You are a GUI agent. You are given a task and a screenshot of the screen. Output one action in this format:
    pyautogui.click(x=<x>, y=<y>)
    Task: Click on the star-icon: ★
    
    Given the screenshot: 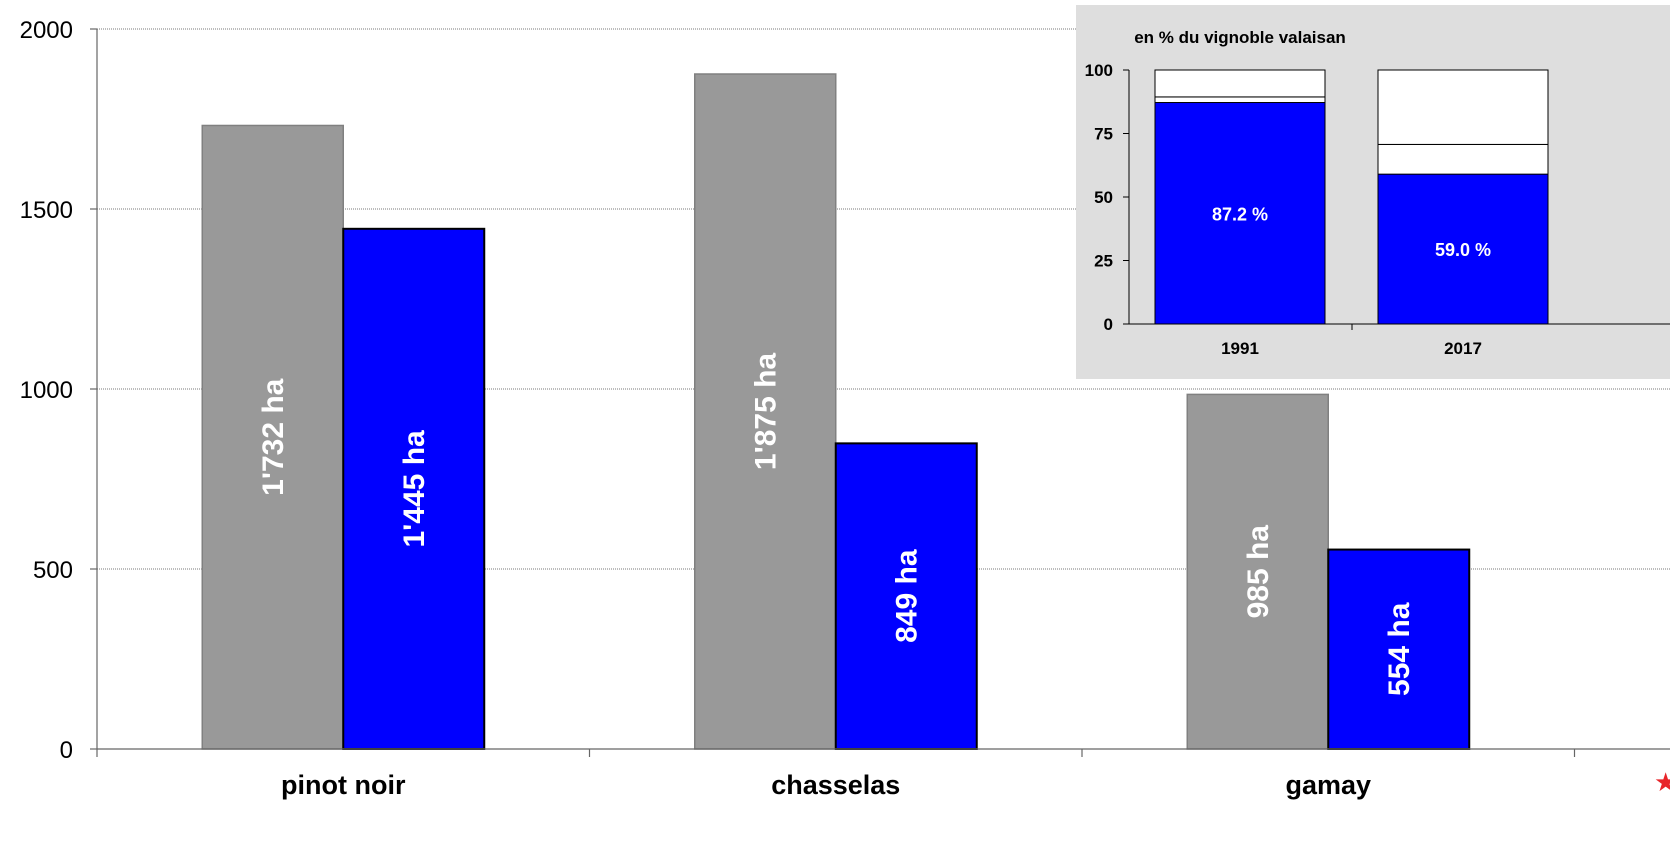 What is the action you would take?
    pyautogui.click(x=1662, y=783)
    